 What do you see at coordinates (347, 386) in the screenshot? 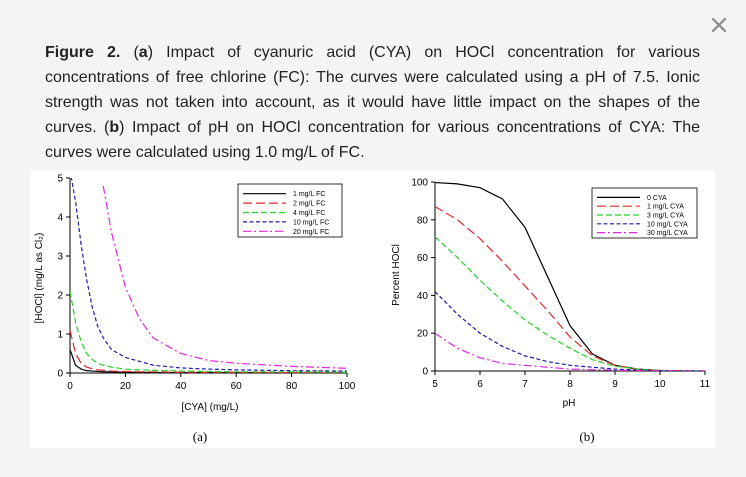
I see `x-tick-label: 100` at bounding box center [347, 386].